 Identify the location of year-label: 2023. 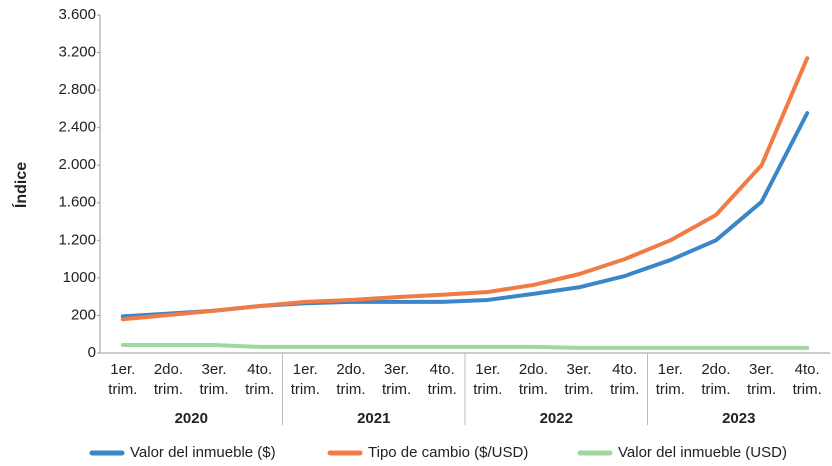
(739, 418).